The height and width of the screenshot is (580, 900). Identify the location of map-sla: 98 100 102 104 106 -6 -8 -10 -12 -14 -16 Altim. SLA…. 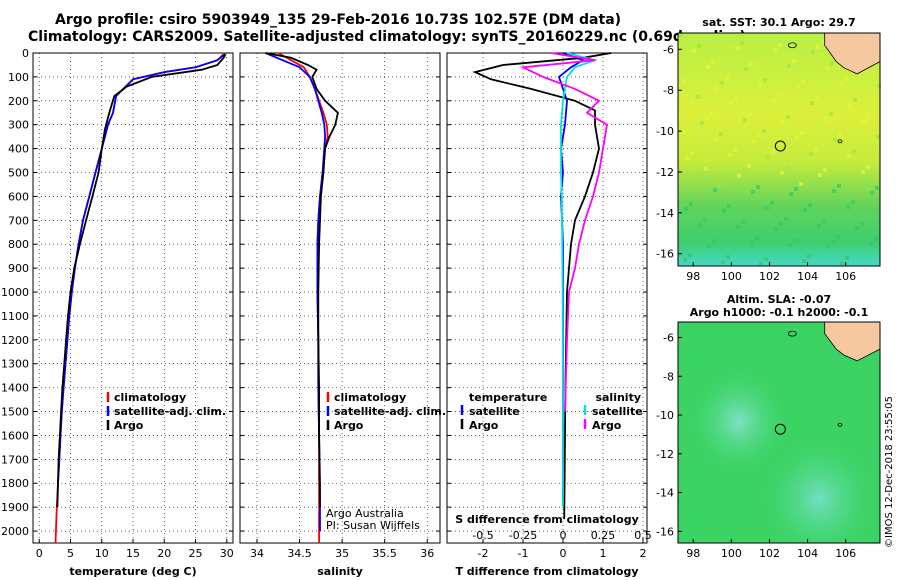
(768, 426).